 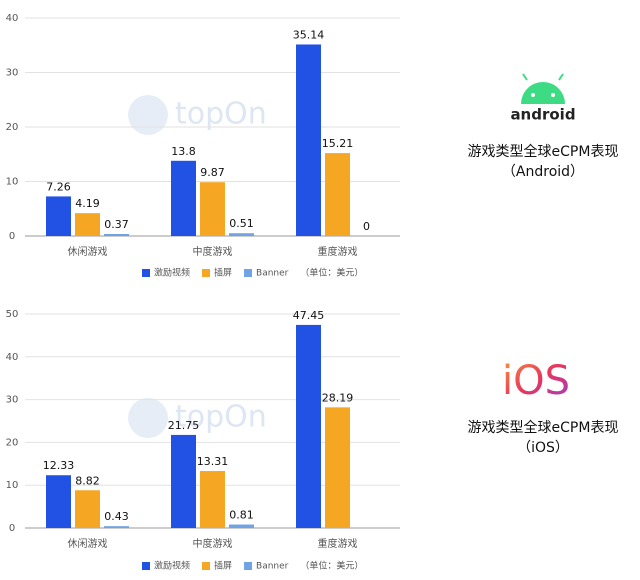 I want to click on y-tick-label: 50, so click(x=12, y=314).